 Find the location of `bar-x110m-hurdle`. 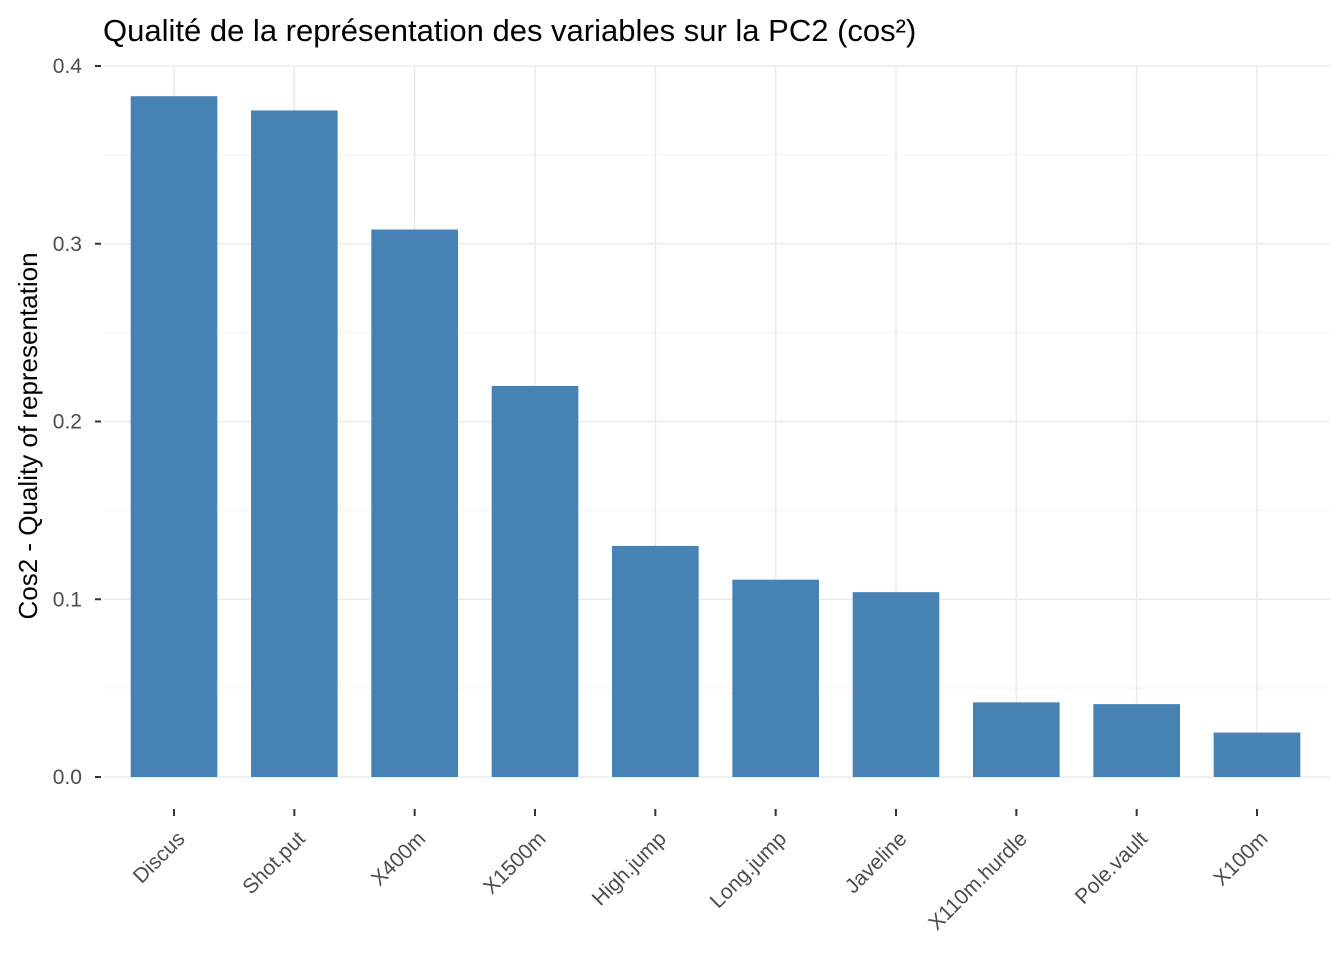

bar-x110m-hurdle is located at coordinates (1016, 739).